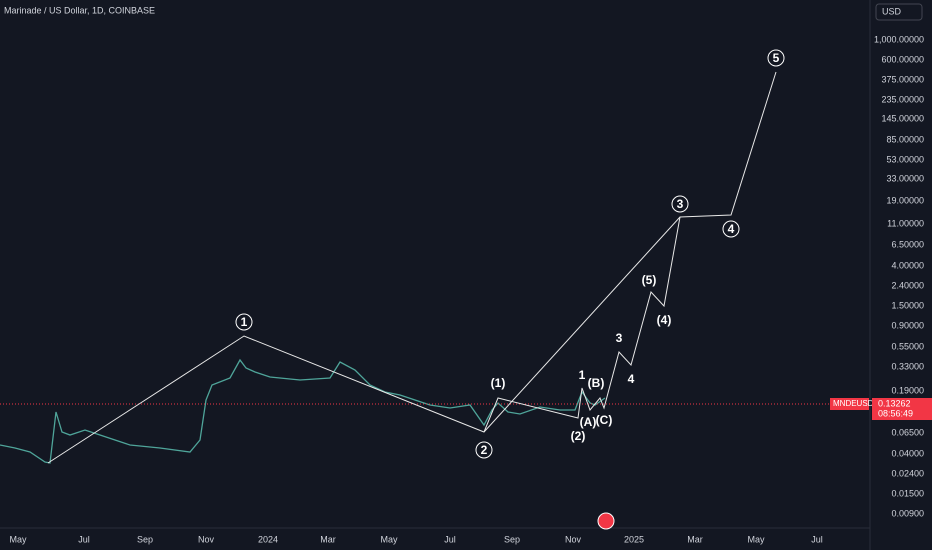 This screenshot has width=932, height=550. What do you see at coordinates (907, 453) in the screenshot?
I see `price-label: 0.04000` at bounding box center [907, 453].